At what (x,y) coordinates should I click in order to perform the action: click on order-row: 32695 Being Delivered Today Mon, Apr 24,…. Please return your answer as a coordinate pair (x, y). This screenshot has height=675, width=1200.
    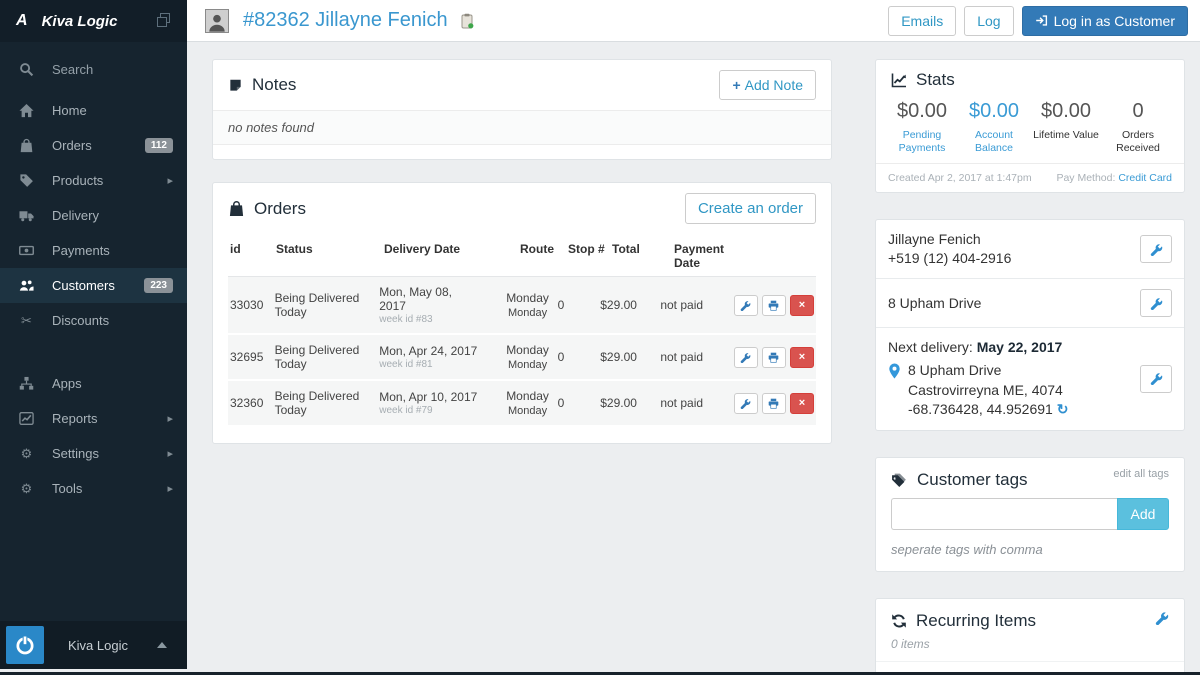
    Looking at the image, I should click on (522, 358).